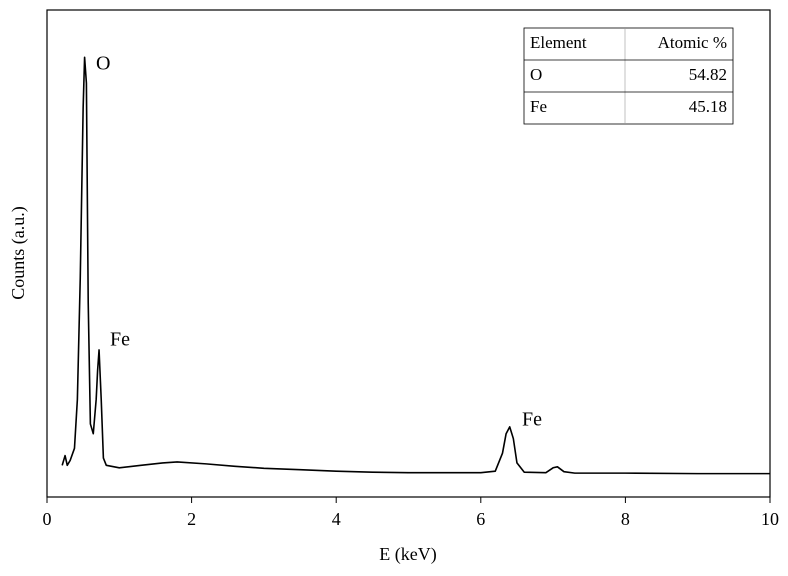 The image size is (788, 576). I want to click on x-tick-label: 0, so click(47, 519).